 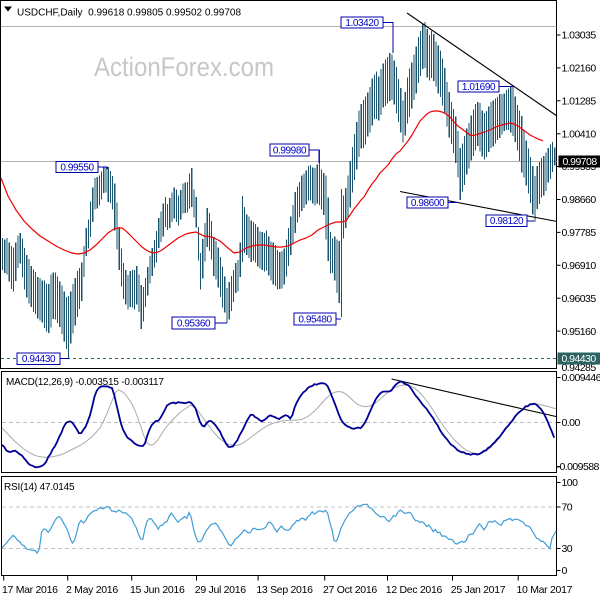 What do you see at coordinates (581, 378) in the screenshot?
I see `svg-text: 0.009446` at bounding box center [581, 378].